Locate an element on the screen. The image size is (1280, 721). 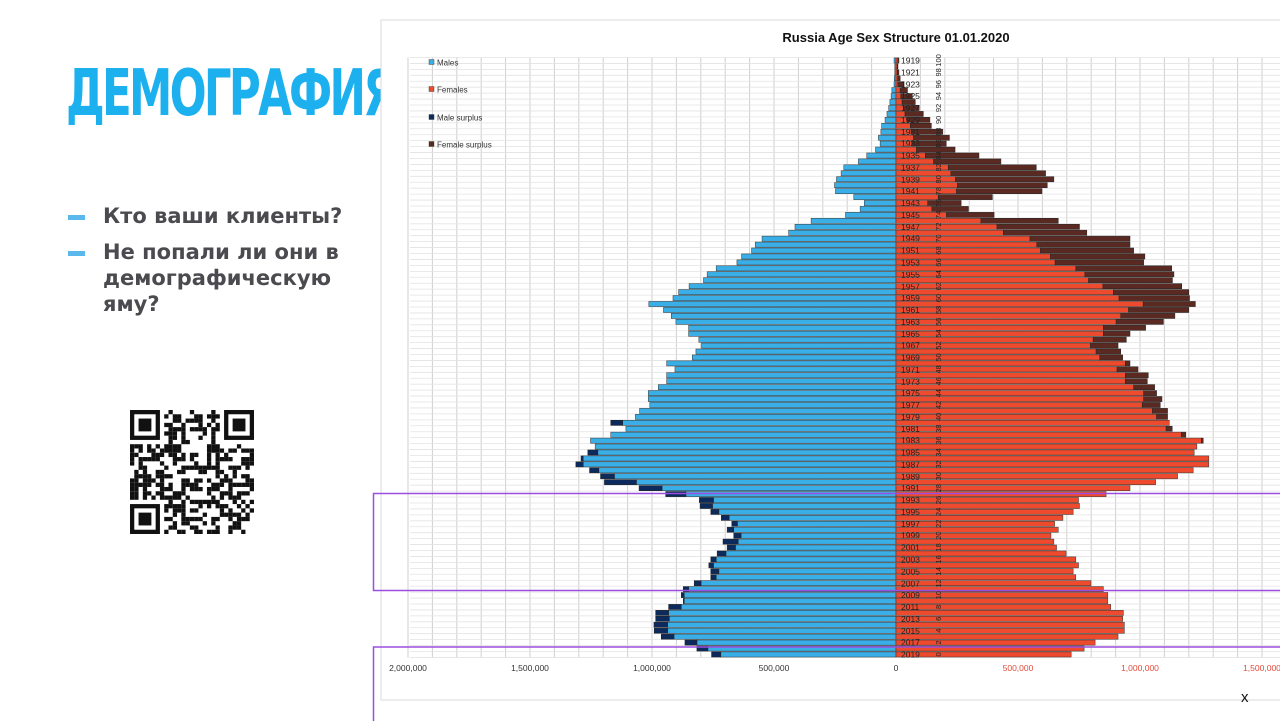
age-label: 34 is located at coordinates (938, 452).